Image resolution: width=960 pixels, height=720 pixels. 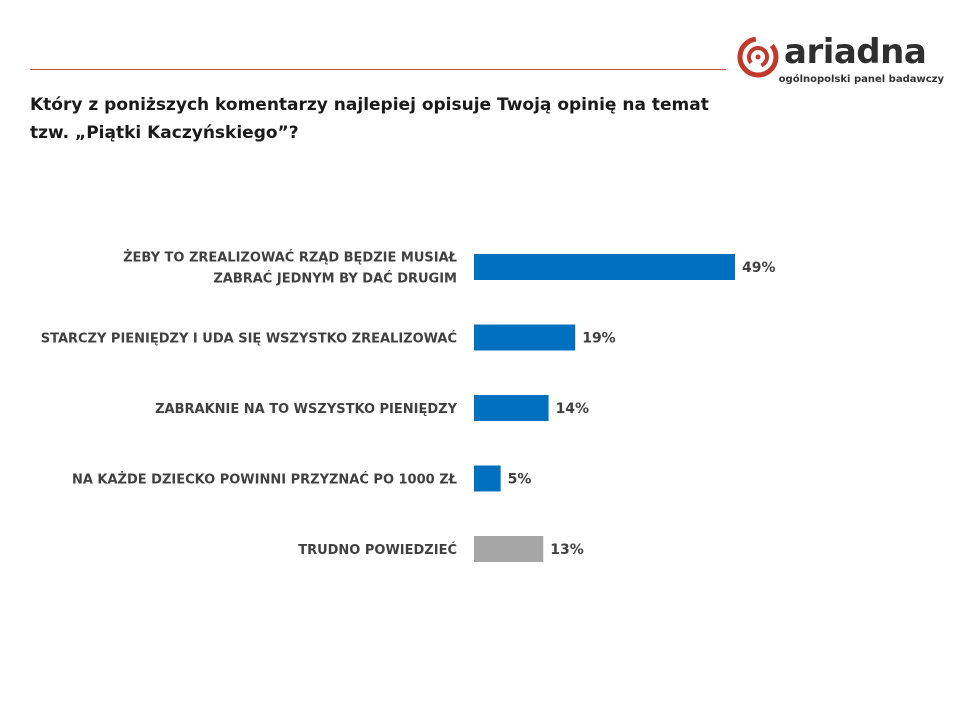 I want to click on ariadna-logo-mark-icon, so click(x=758, y=57).